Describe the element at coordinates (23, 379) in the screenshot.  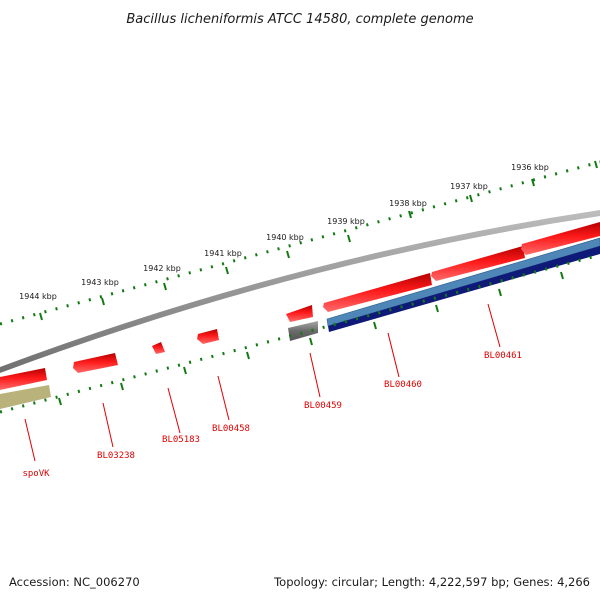
I see `gene-arrow-spovk` at that location.